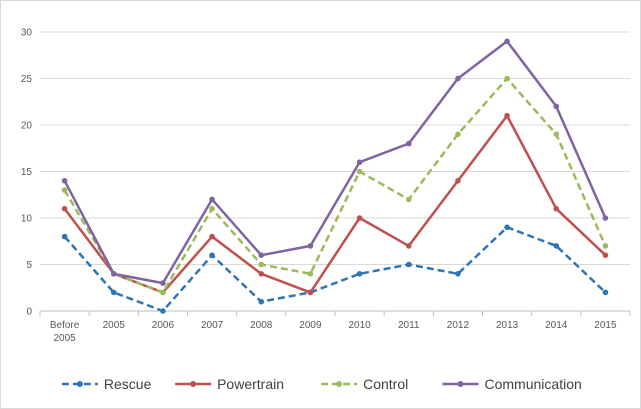 This screenshot has width=641, height=409. I want to click on y-tick-label: 15, so click(27, 172).